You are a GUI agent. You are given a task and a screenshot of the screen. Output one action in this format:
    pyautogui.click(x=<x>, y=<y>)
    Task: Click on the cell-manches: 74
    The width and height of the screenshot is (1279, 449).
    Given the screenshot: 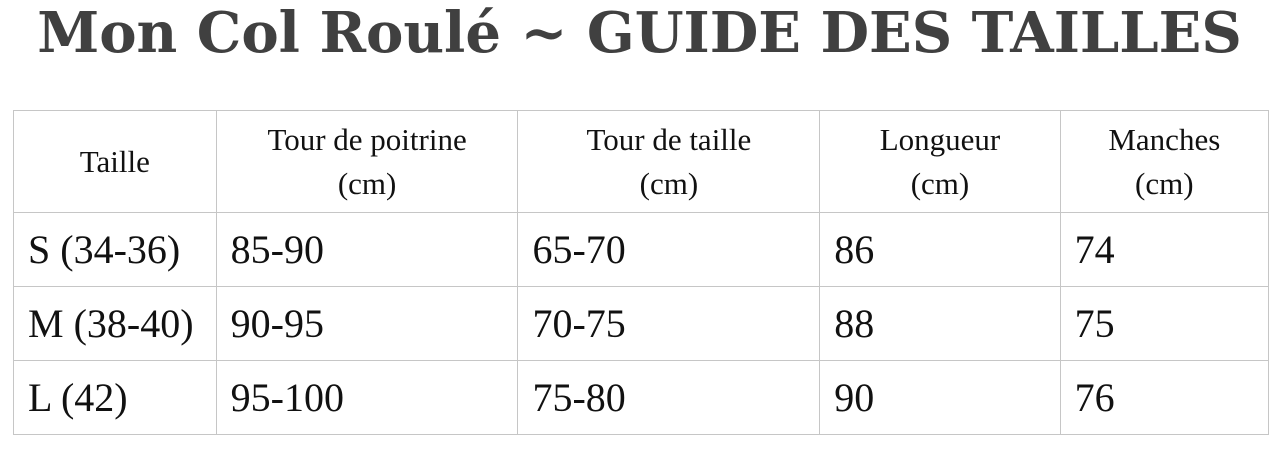 What is the action you would take?
    pyautogui.click(x=1164, y=249)
    